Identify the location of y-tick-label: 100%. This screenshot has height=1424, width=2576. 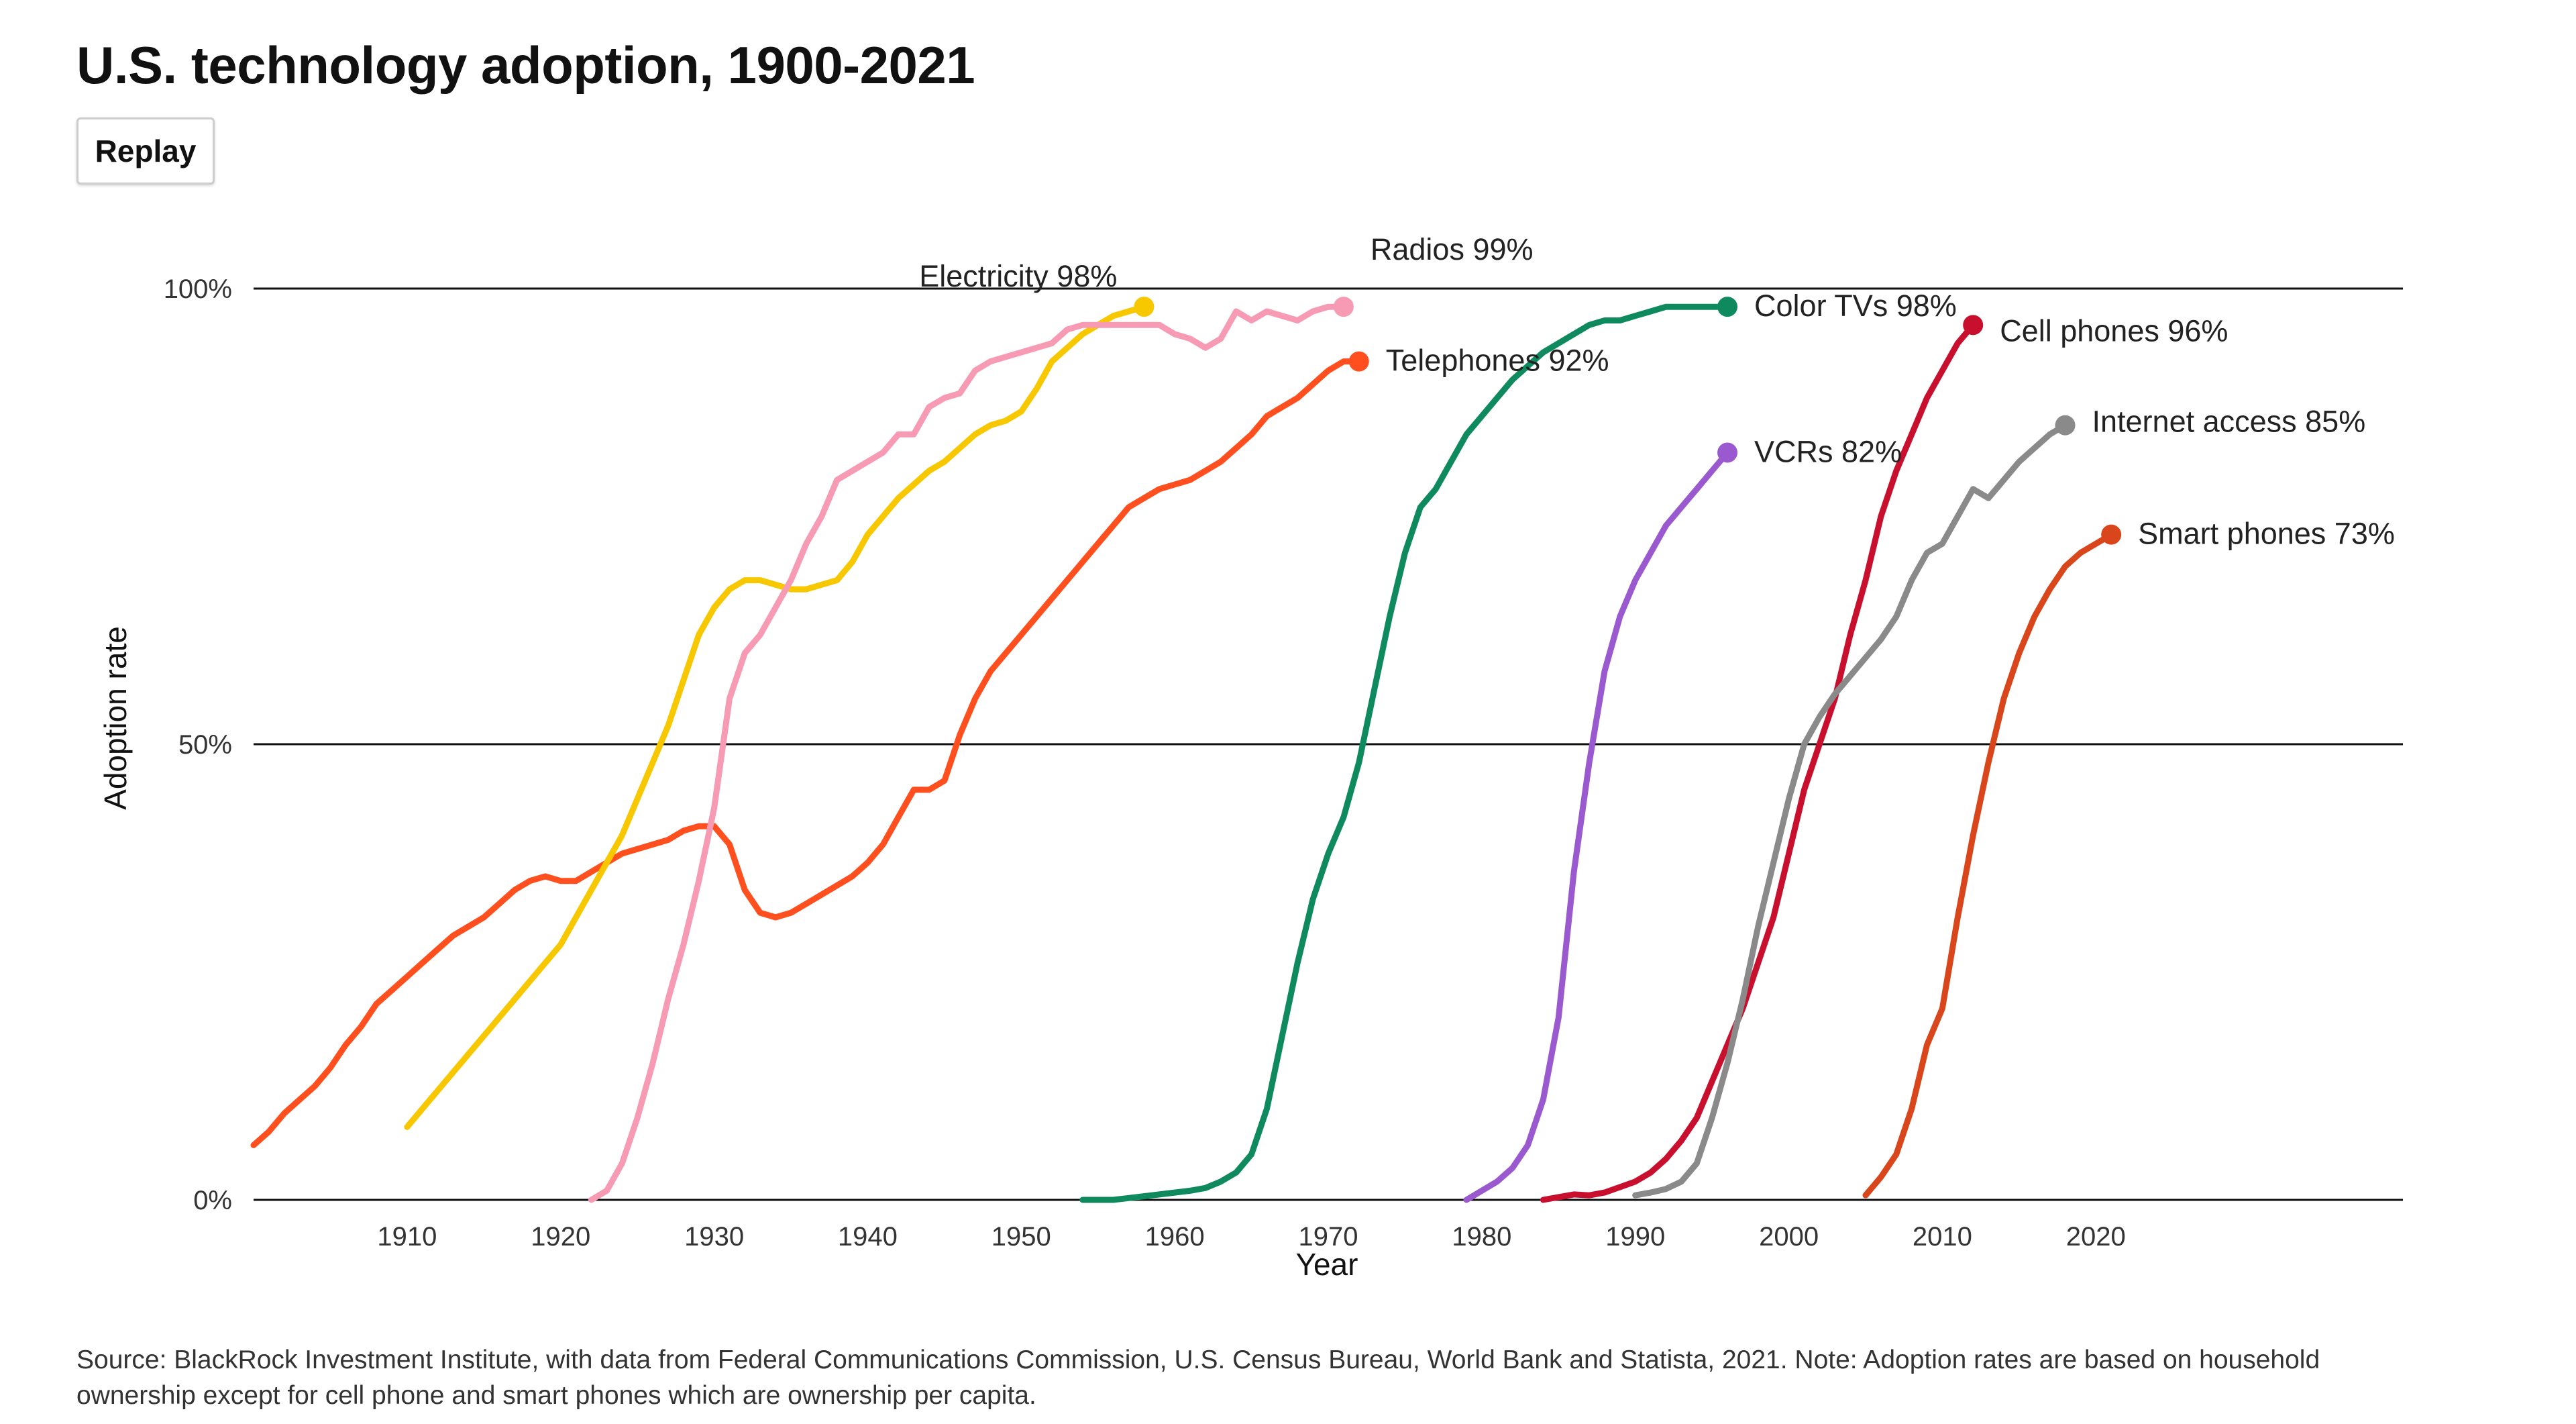
(198, 289).